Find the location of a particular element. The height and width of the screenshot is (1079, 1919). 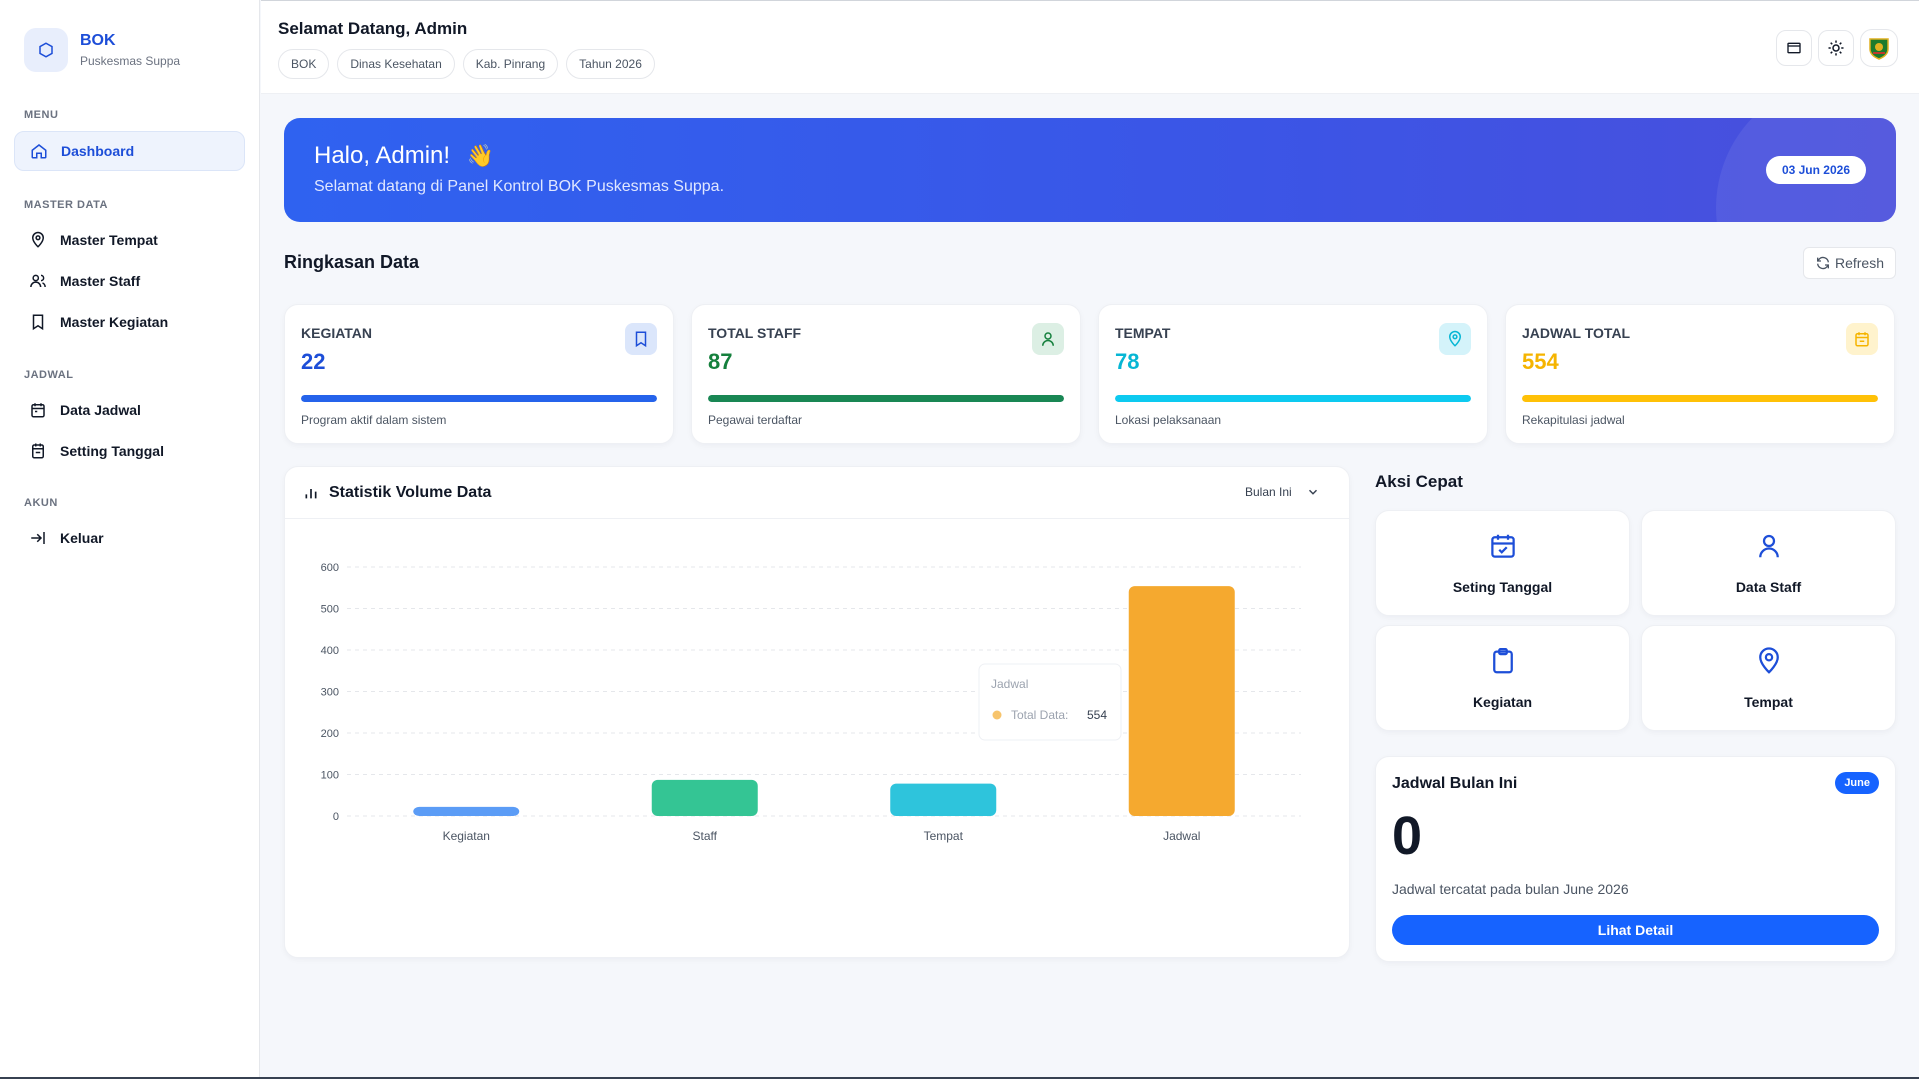

fullscreen-button is located at coordinates (1794, 48).